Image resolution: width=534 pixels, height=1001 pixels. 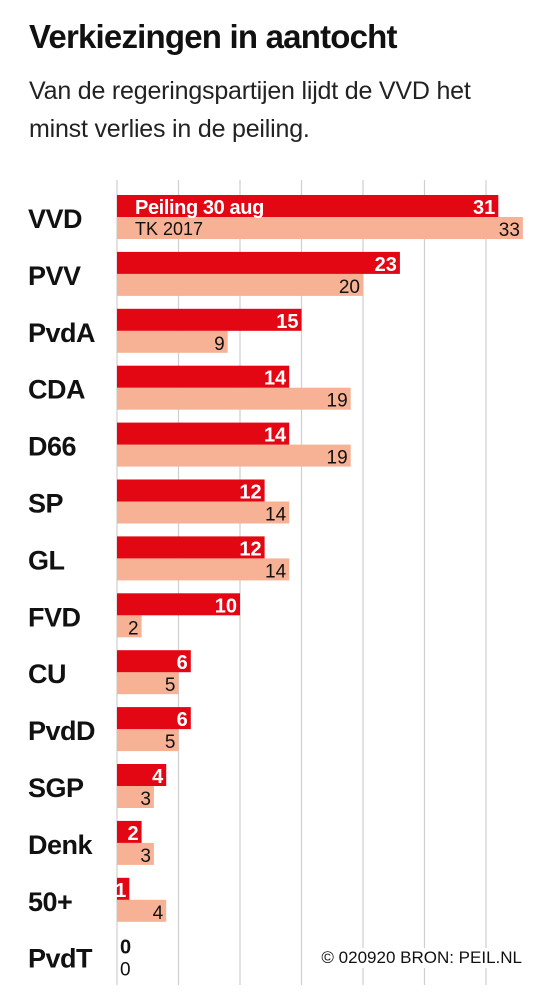 What do you see at coordinates (226, 606) in the screenshot?
I see `value-label-peiling: 10` at bounding box center [226, 606].